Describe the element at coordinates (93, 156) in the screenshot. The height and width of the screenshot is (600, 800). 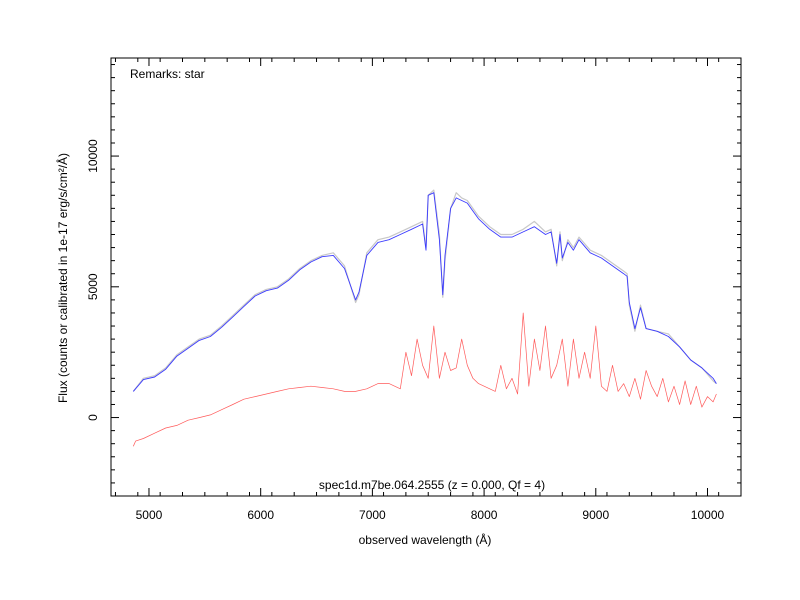
I see `y-tick-label: 10000` at that location.